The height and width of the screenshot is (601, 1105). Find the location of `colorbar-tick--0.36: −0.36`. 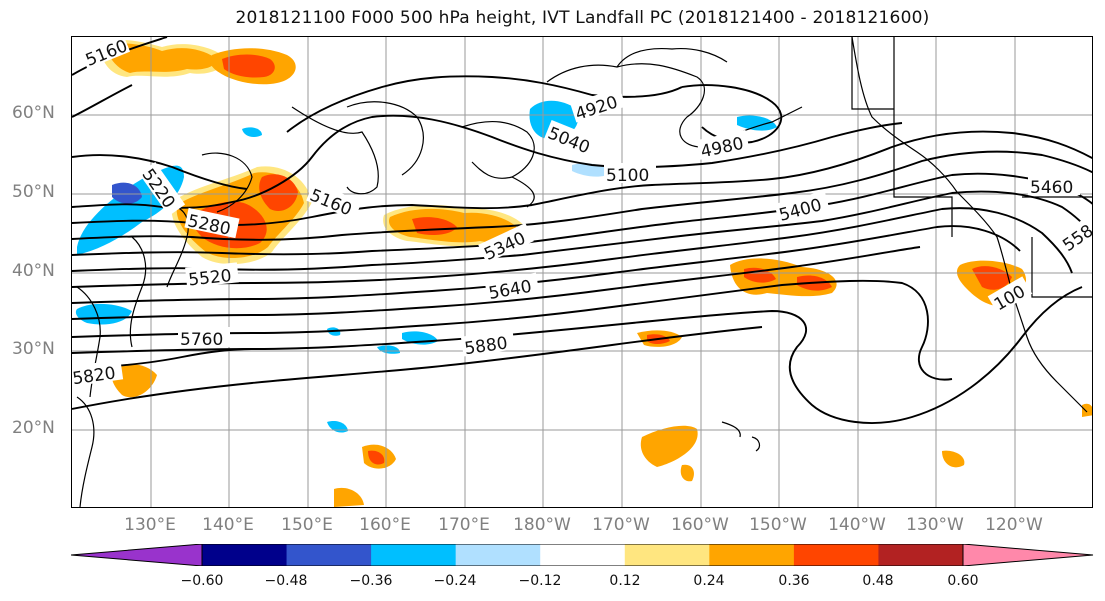

colorbar-tick--0.36: −0.36 is located at coordinates (371, 581).